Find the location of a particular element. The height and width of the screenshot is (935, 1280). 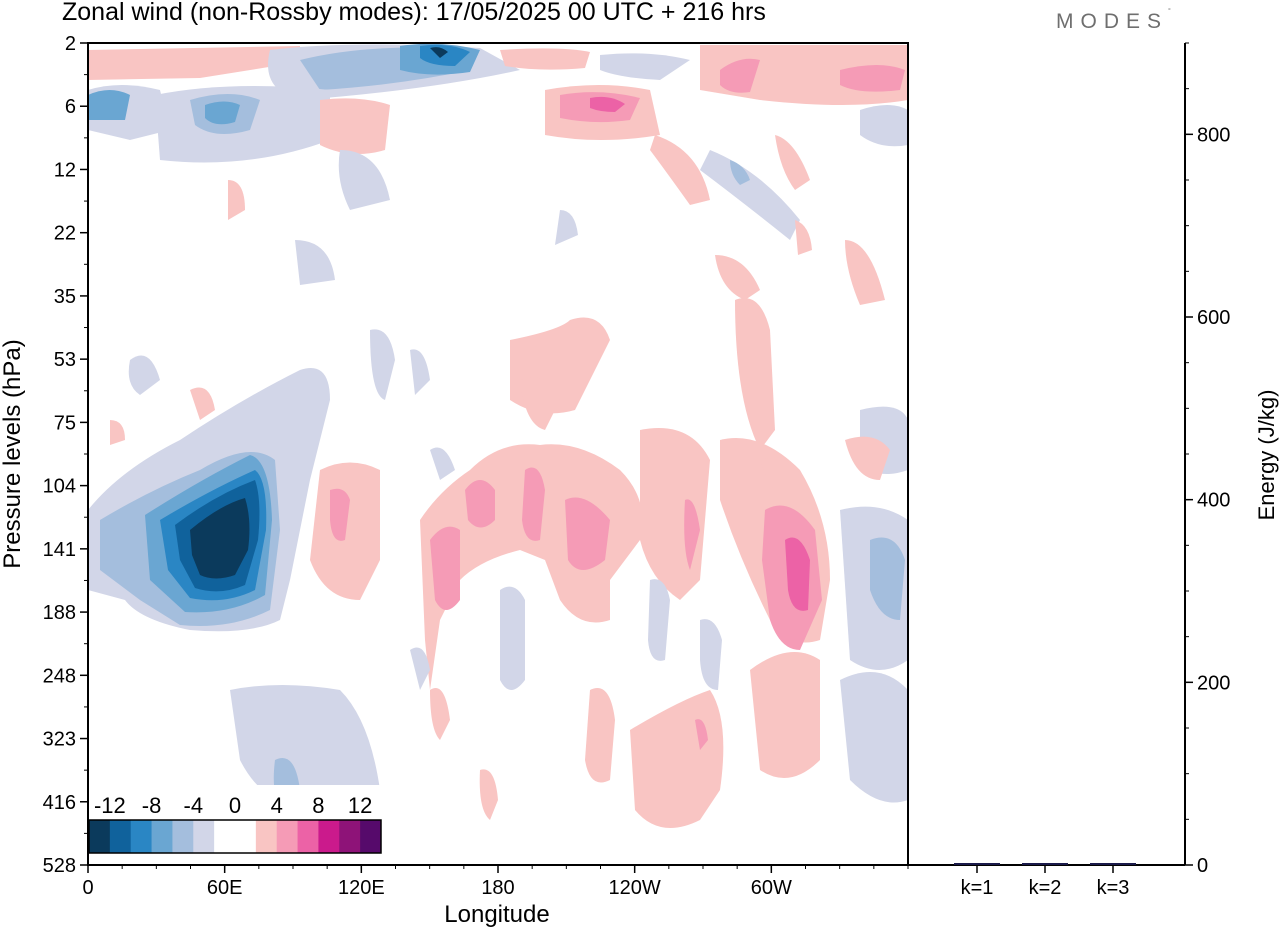

x-tick-label: 120E is located at coordinates (361, 888).